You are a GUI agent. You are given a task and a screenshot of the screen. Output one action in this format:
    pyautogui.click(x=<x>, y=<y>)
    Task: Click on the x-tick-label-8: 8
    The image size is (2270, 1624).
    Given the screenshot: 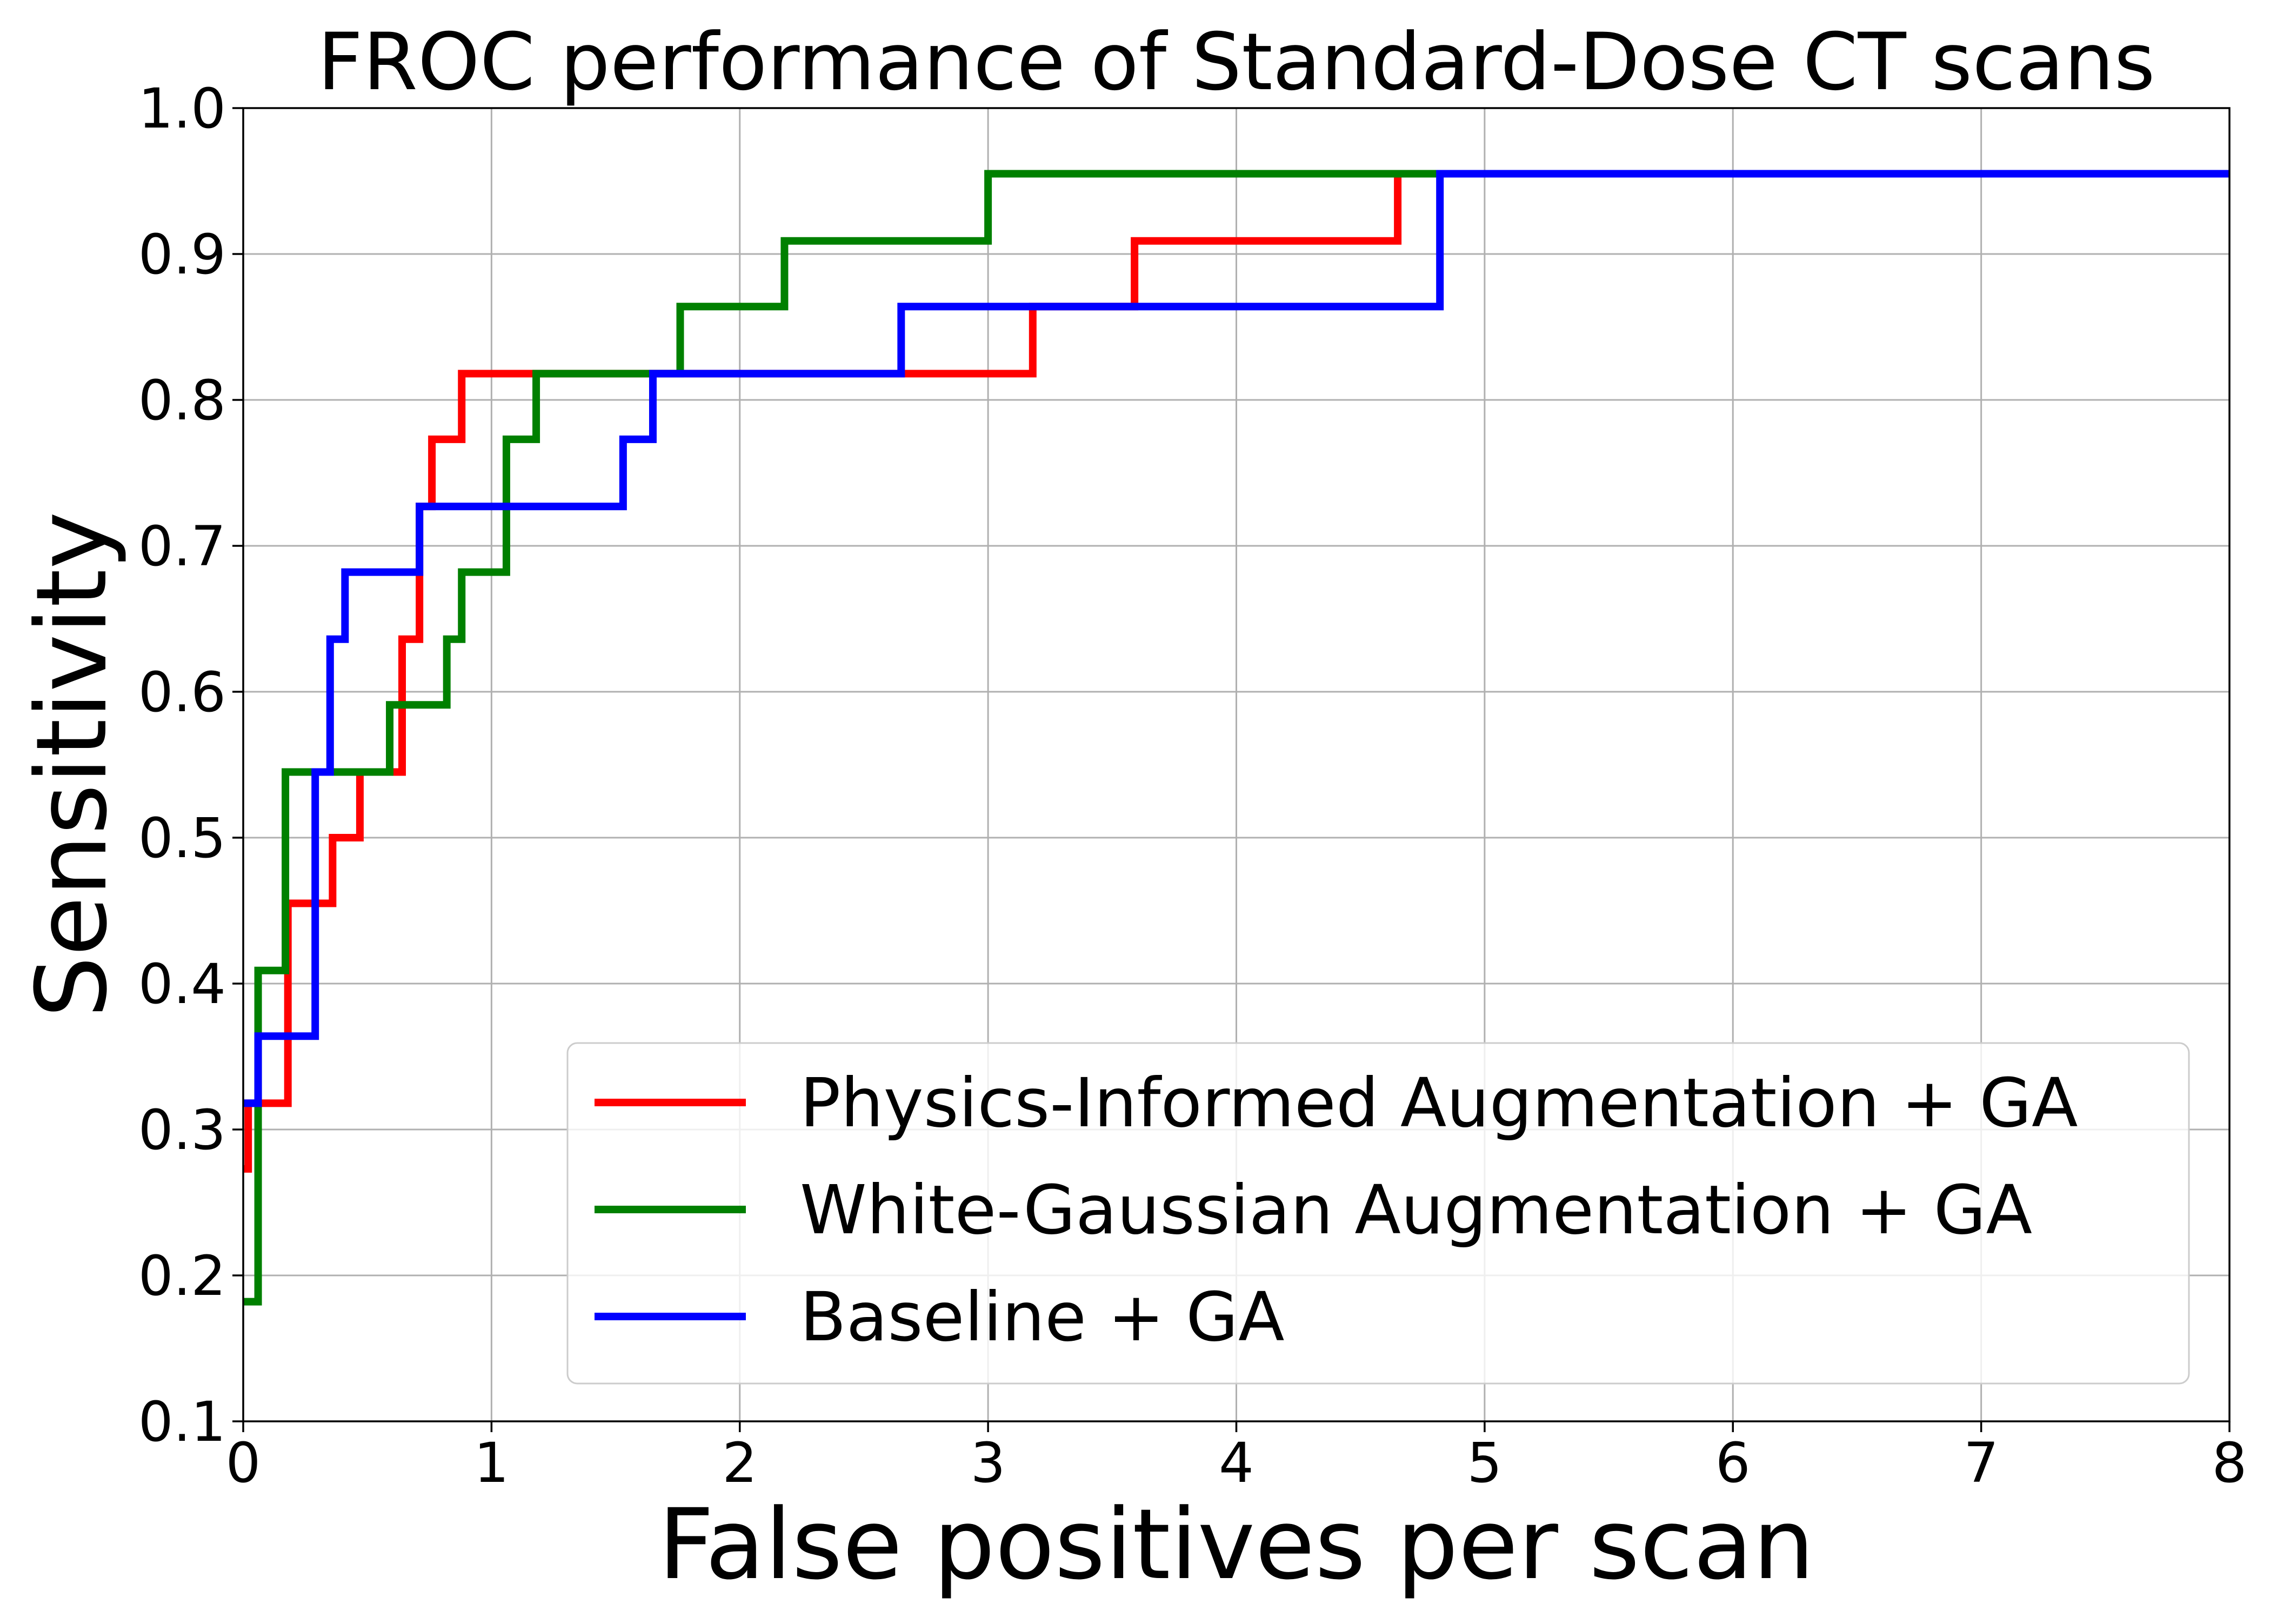 What is the action you would take?
    pyautogui.click(x=2229, y=1463)
    